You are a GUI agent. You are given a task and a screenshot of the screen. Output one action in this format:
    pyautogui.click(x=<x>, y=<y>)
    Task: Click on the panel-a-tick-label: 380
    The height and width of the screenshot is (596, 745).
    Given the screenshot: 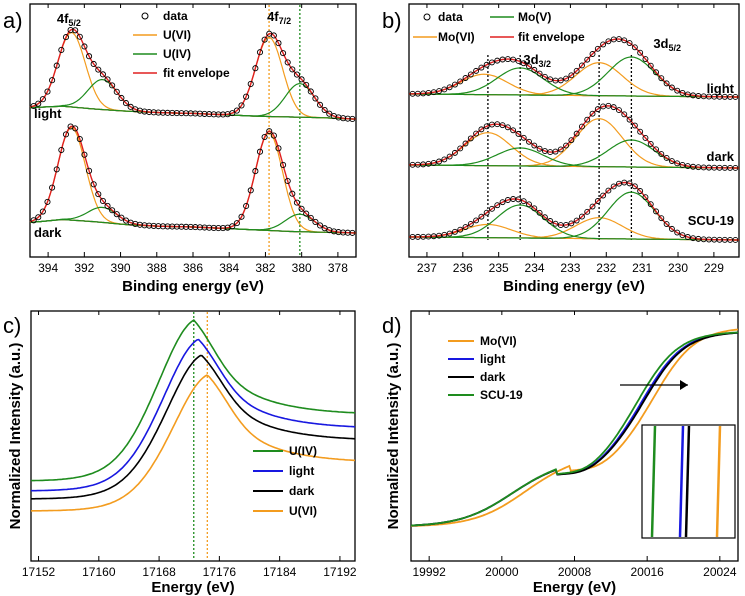 What is the action you would take?
    pyautogui.click(x=302, y=268)
    